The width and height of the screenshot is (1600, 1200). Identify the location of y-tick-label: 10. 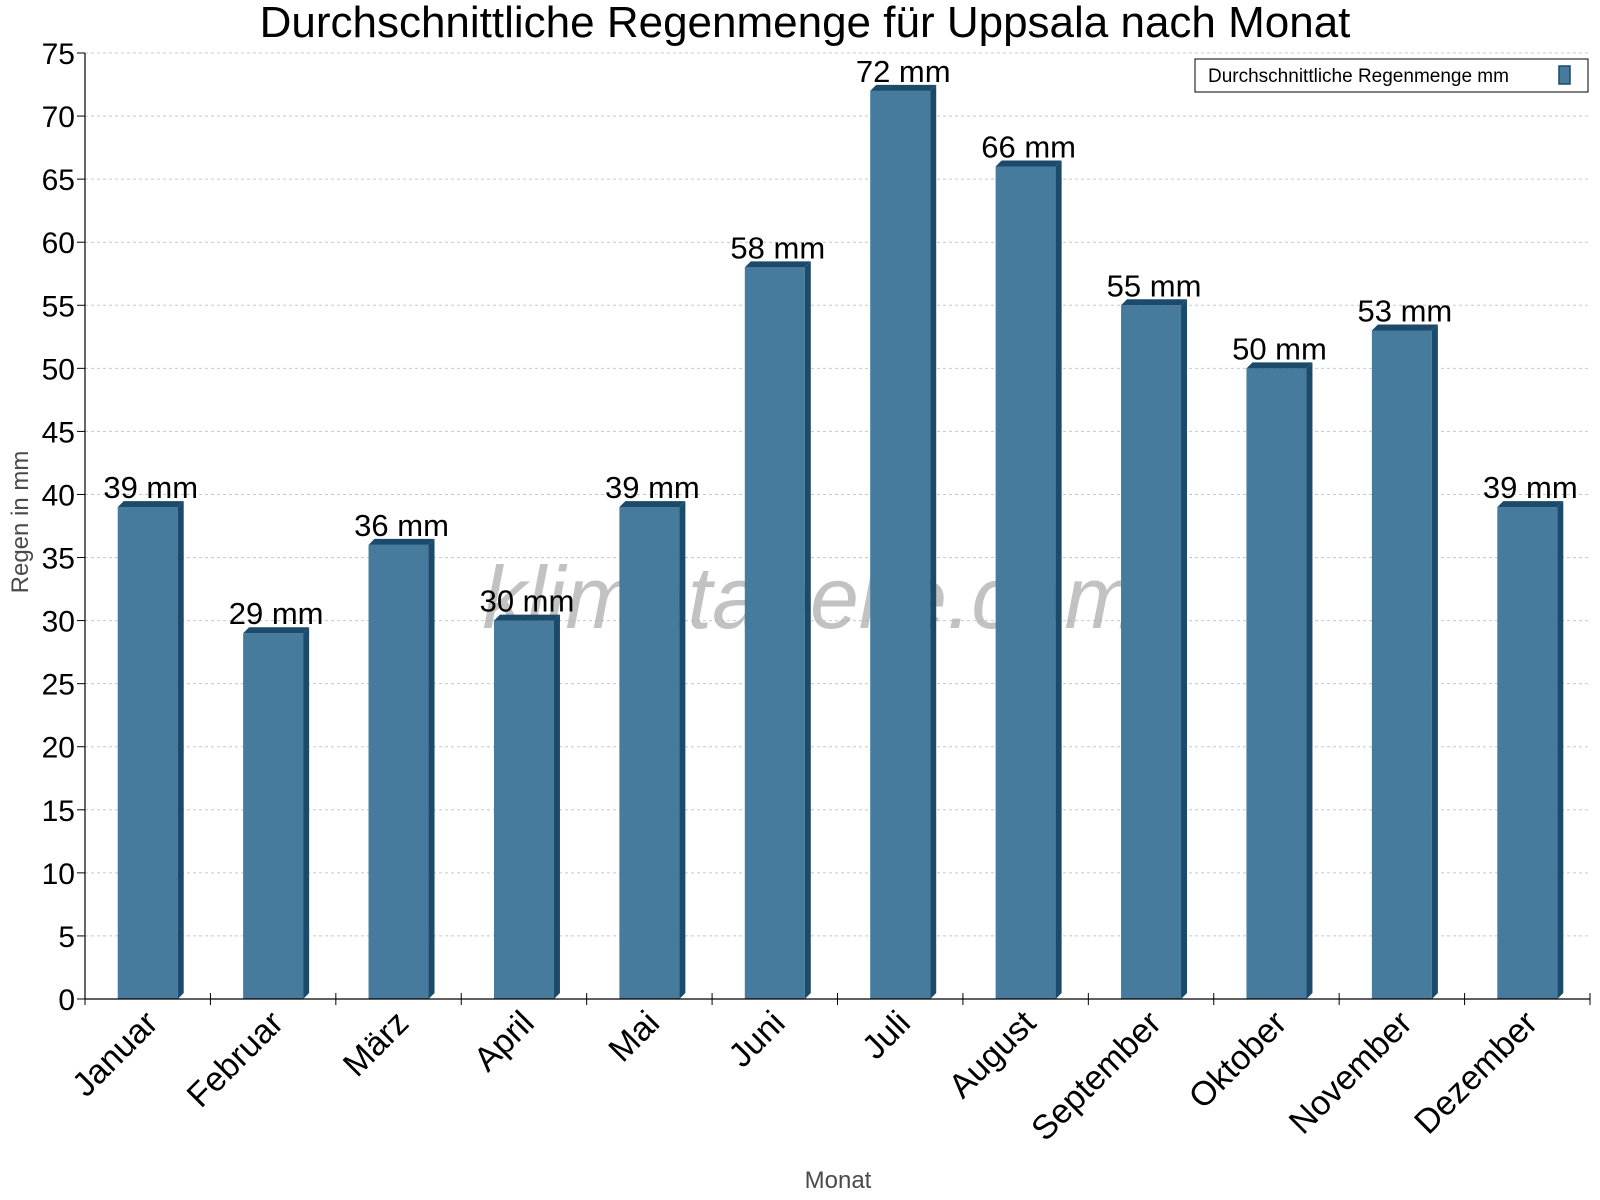
(58, 874).